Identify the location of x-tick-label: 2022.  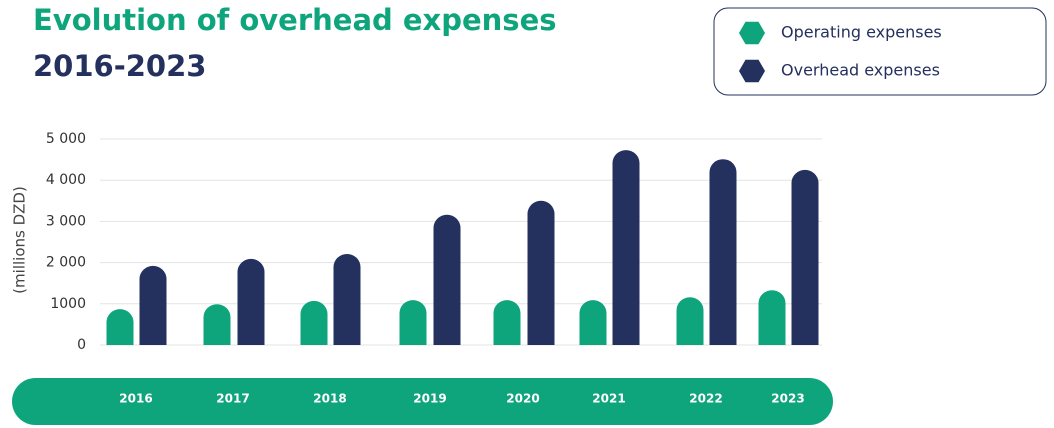
(705, 399).